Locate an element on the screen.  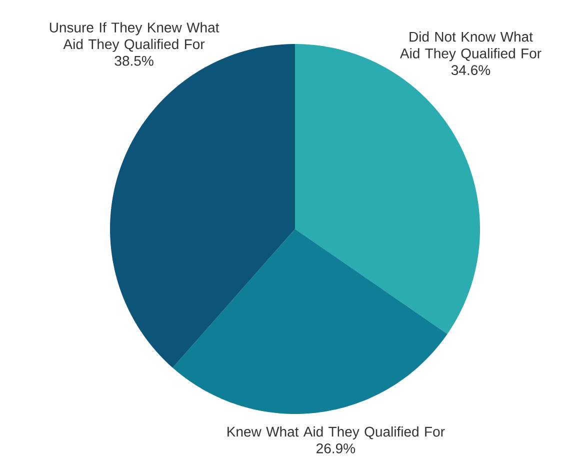
slice-label: Unsure If They Knew What Aid They Qualified For is located at coordinates (135, 37).